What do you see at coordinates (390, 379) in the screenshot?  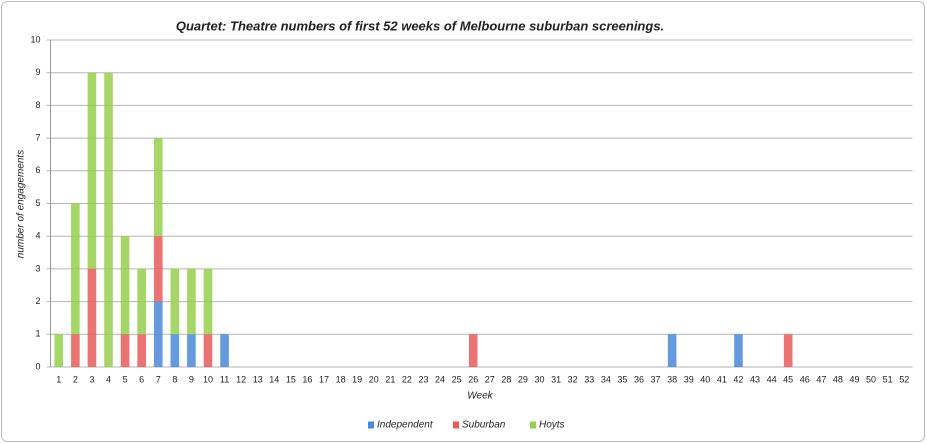 I see `x-tick-label: 21` at bounding box center [390, 379].